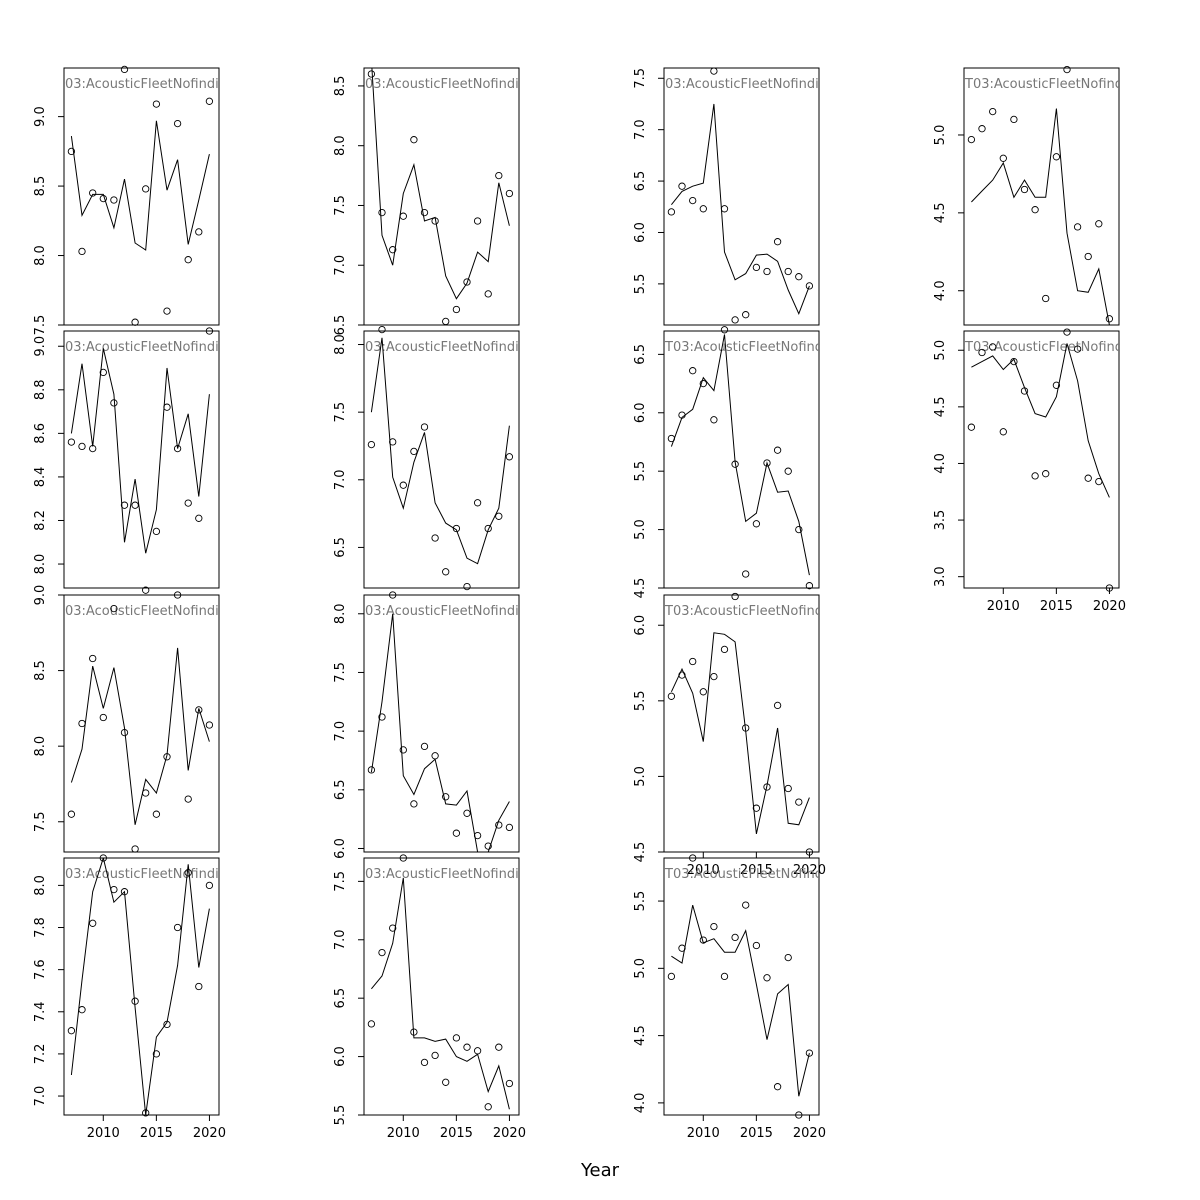 The image size is (1200, 1200). I want to click on y-tick-label: 8.4, so click(40, 477).